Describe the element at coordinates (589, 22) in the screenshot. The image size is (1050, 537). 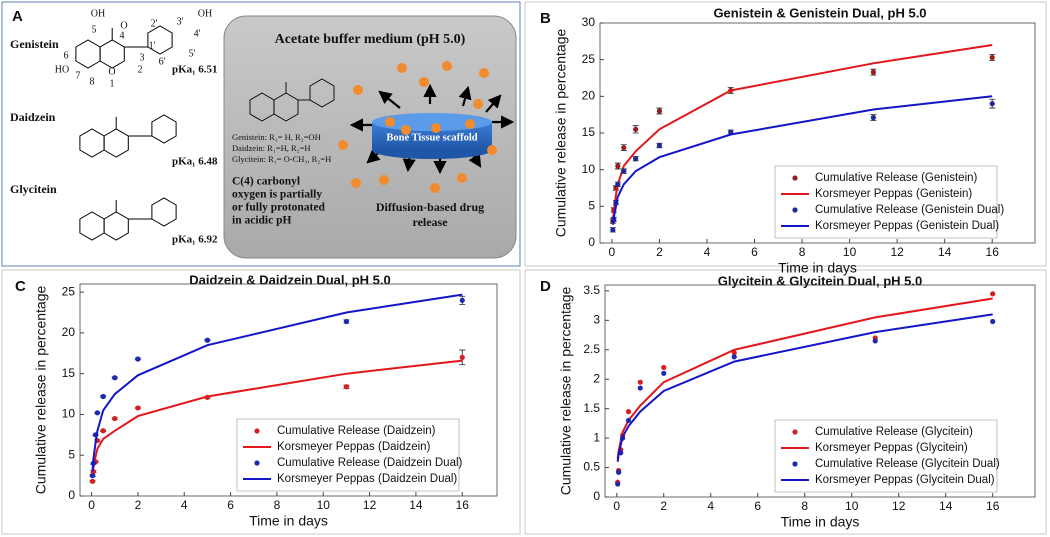
I see `y-tick-label: 30` at that location.